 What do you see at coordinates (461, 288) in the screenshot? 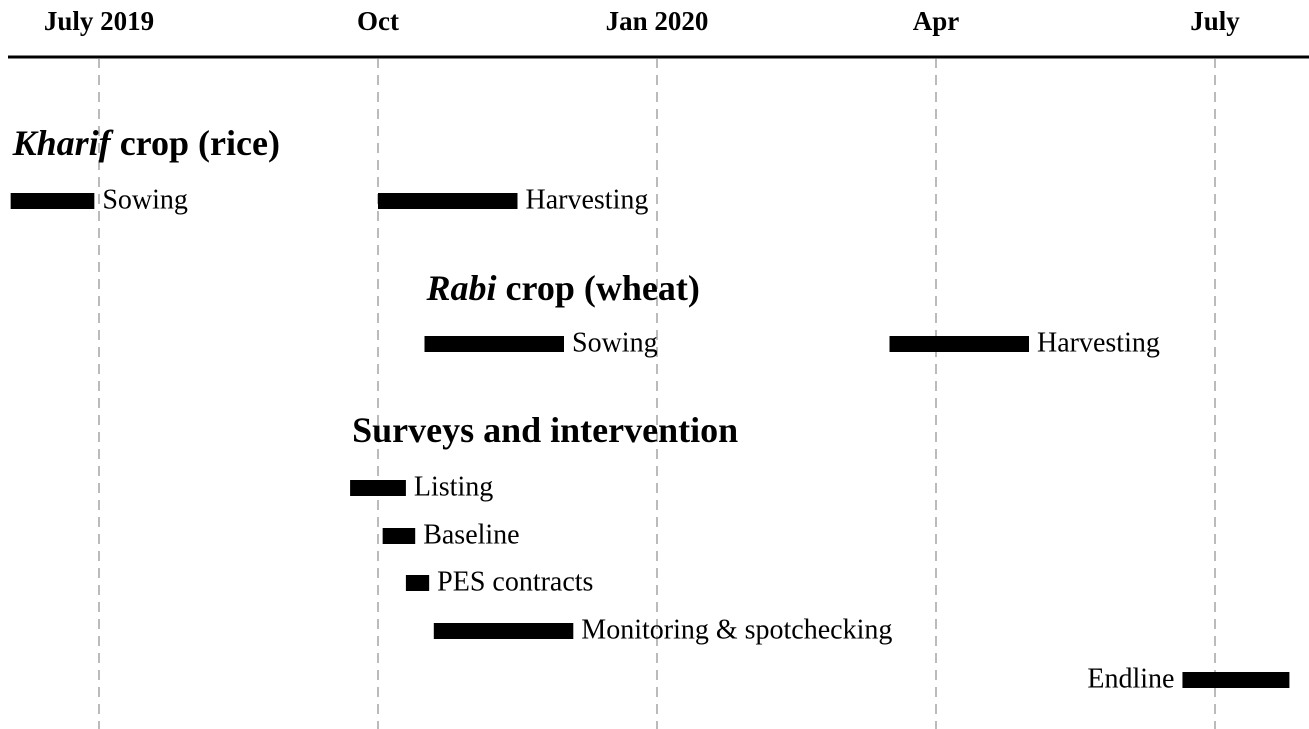
I see `group-title-italic: Rabi` at bounding box center [461, 288].